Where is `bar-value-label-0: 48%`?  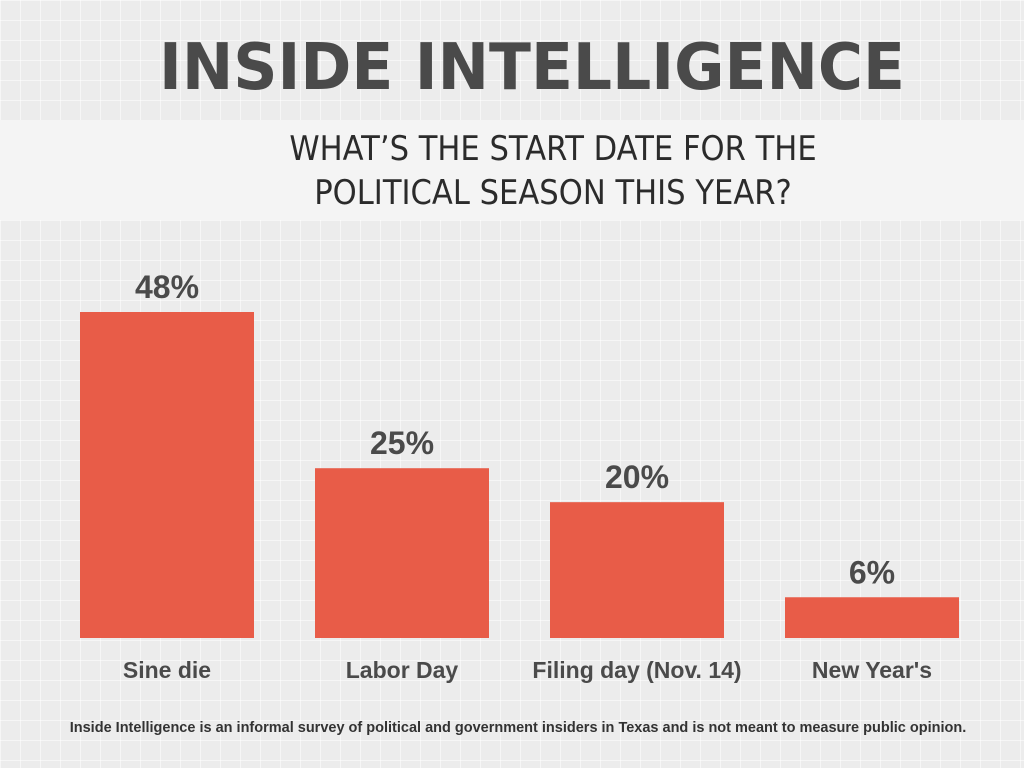 bar-value-label-0: 48% is located at coordinates (167, 287).